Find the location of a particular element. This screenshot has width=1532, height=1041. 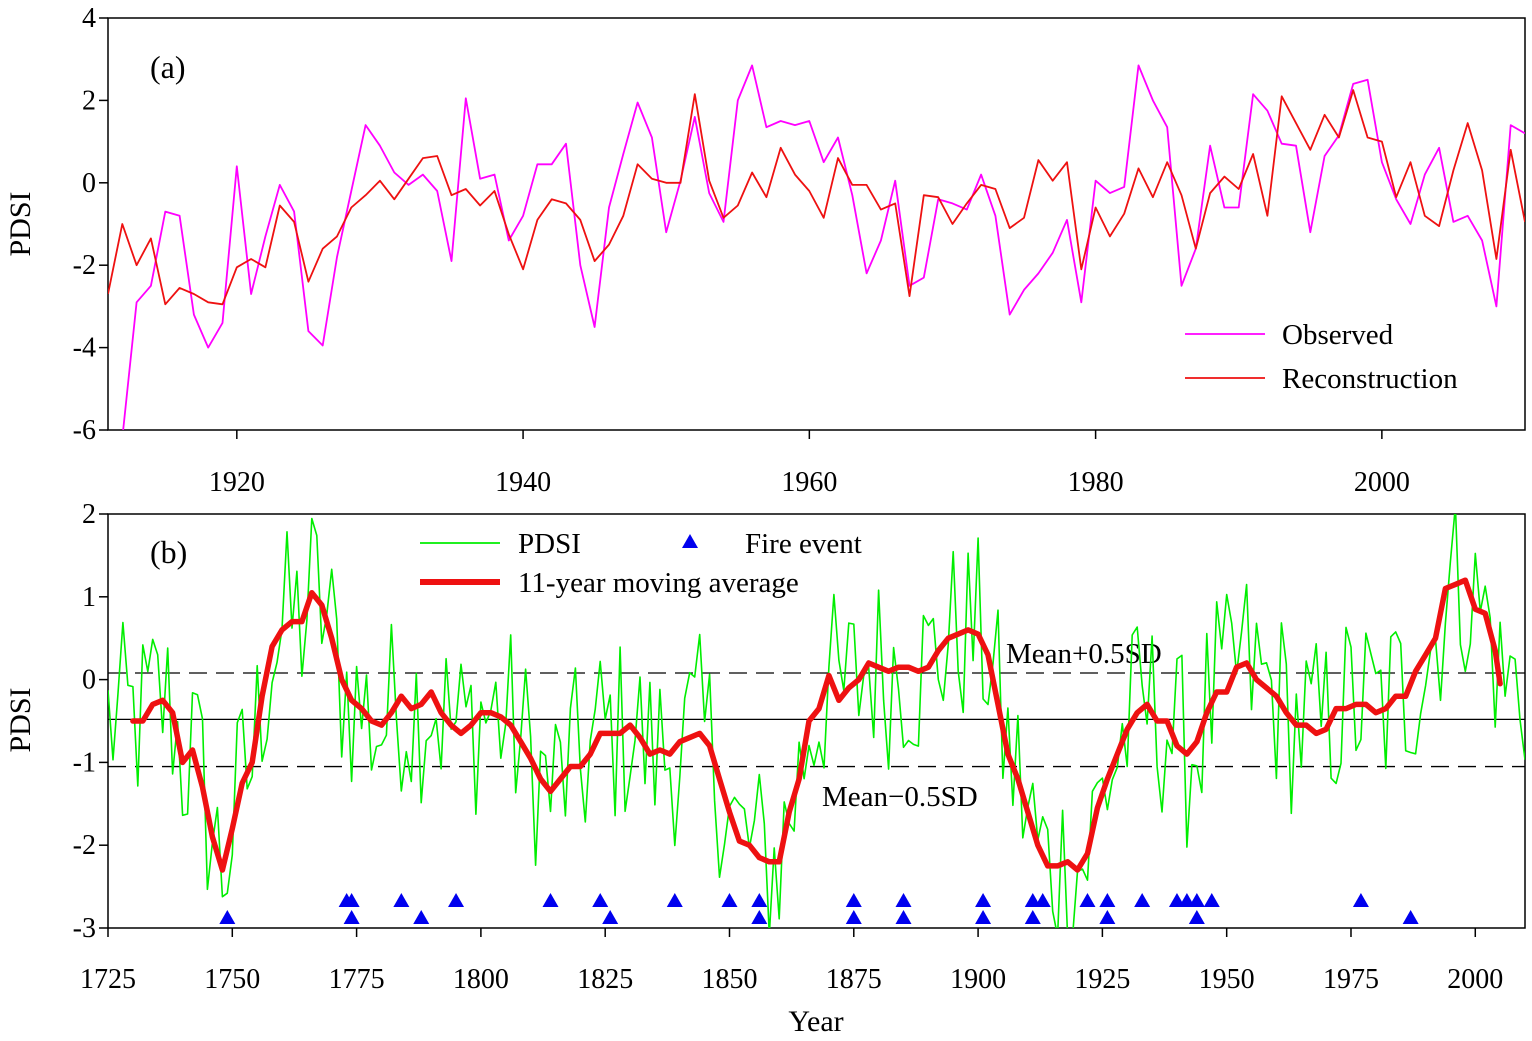

panel-a-y-axis-label: PDSI is located at coordinates (20, 223).